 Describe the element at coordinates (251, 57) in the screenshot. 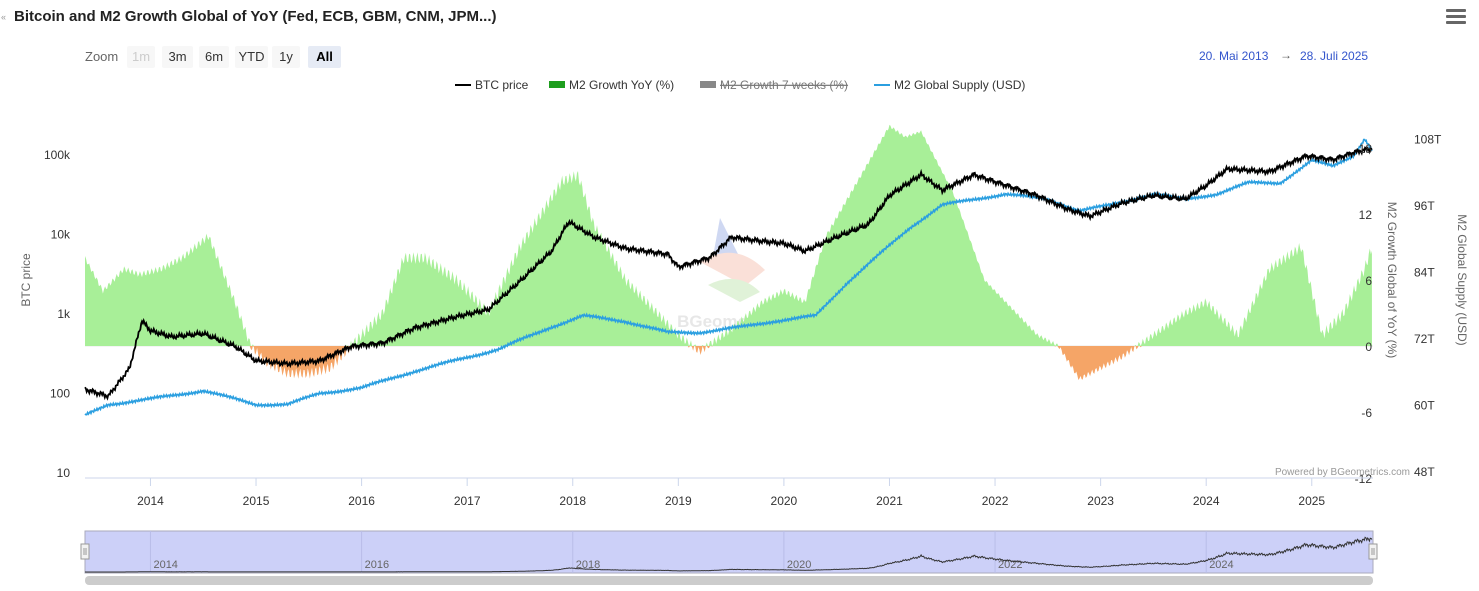

I see `zoom-button-ytd: YTD` at that location.